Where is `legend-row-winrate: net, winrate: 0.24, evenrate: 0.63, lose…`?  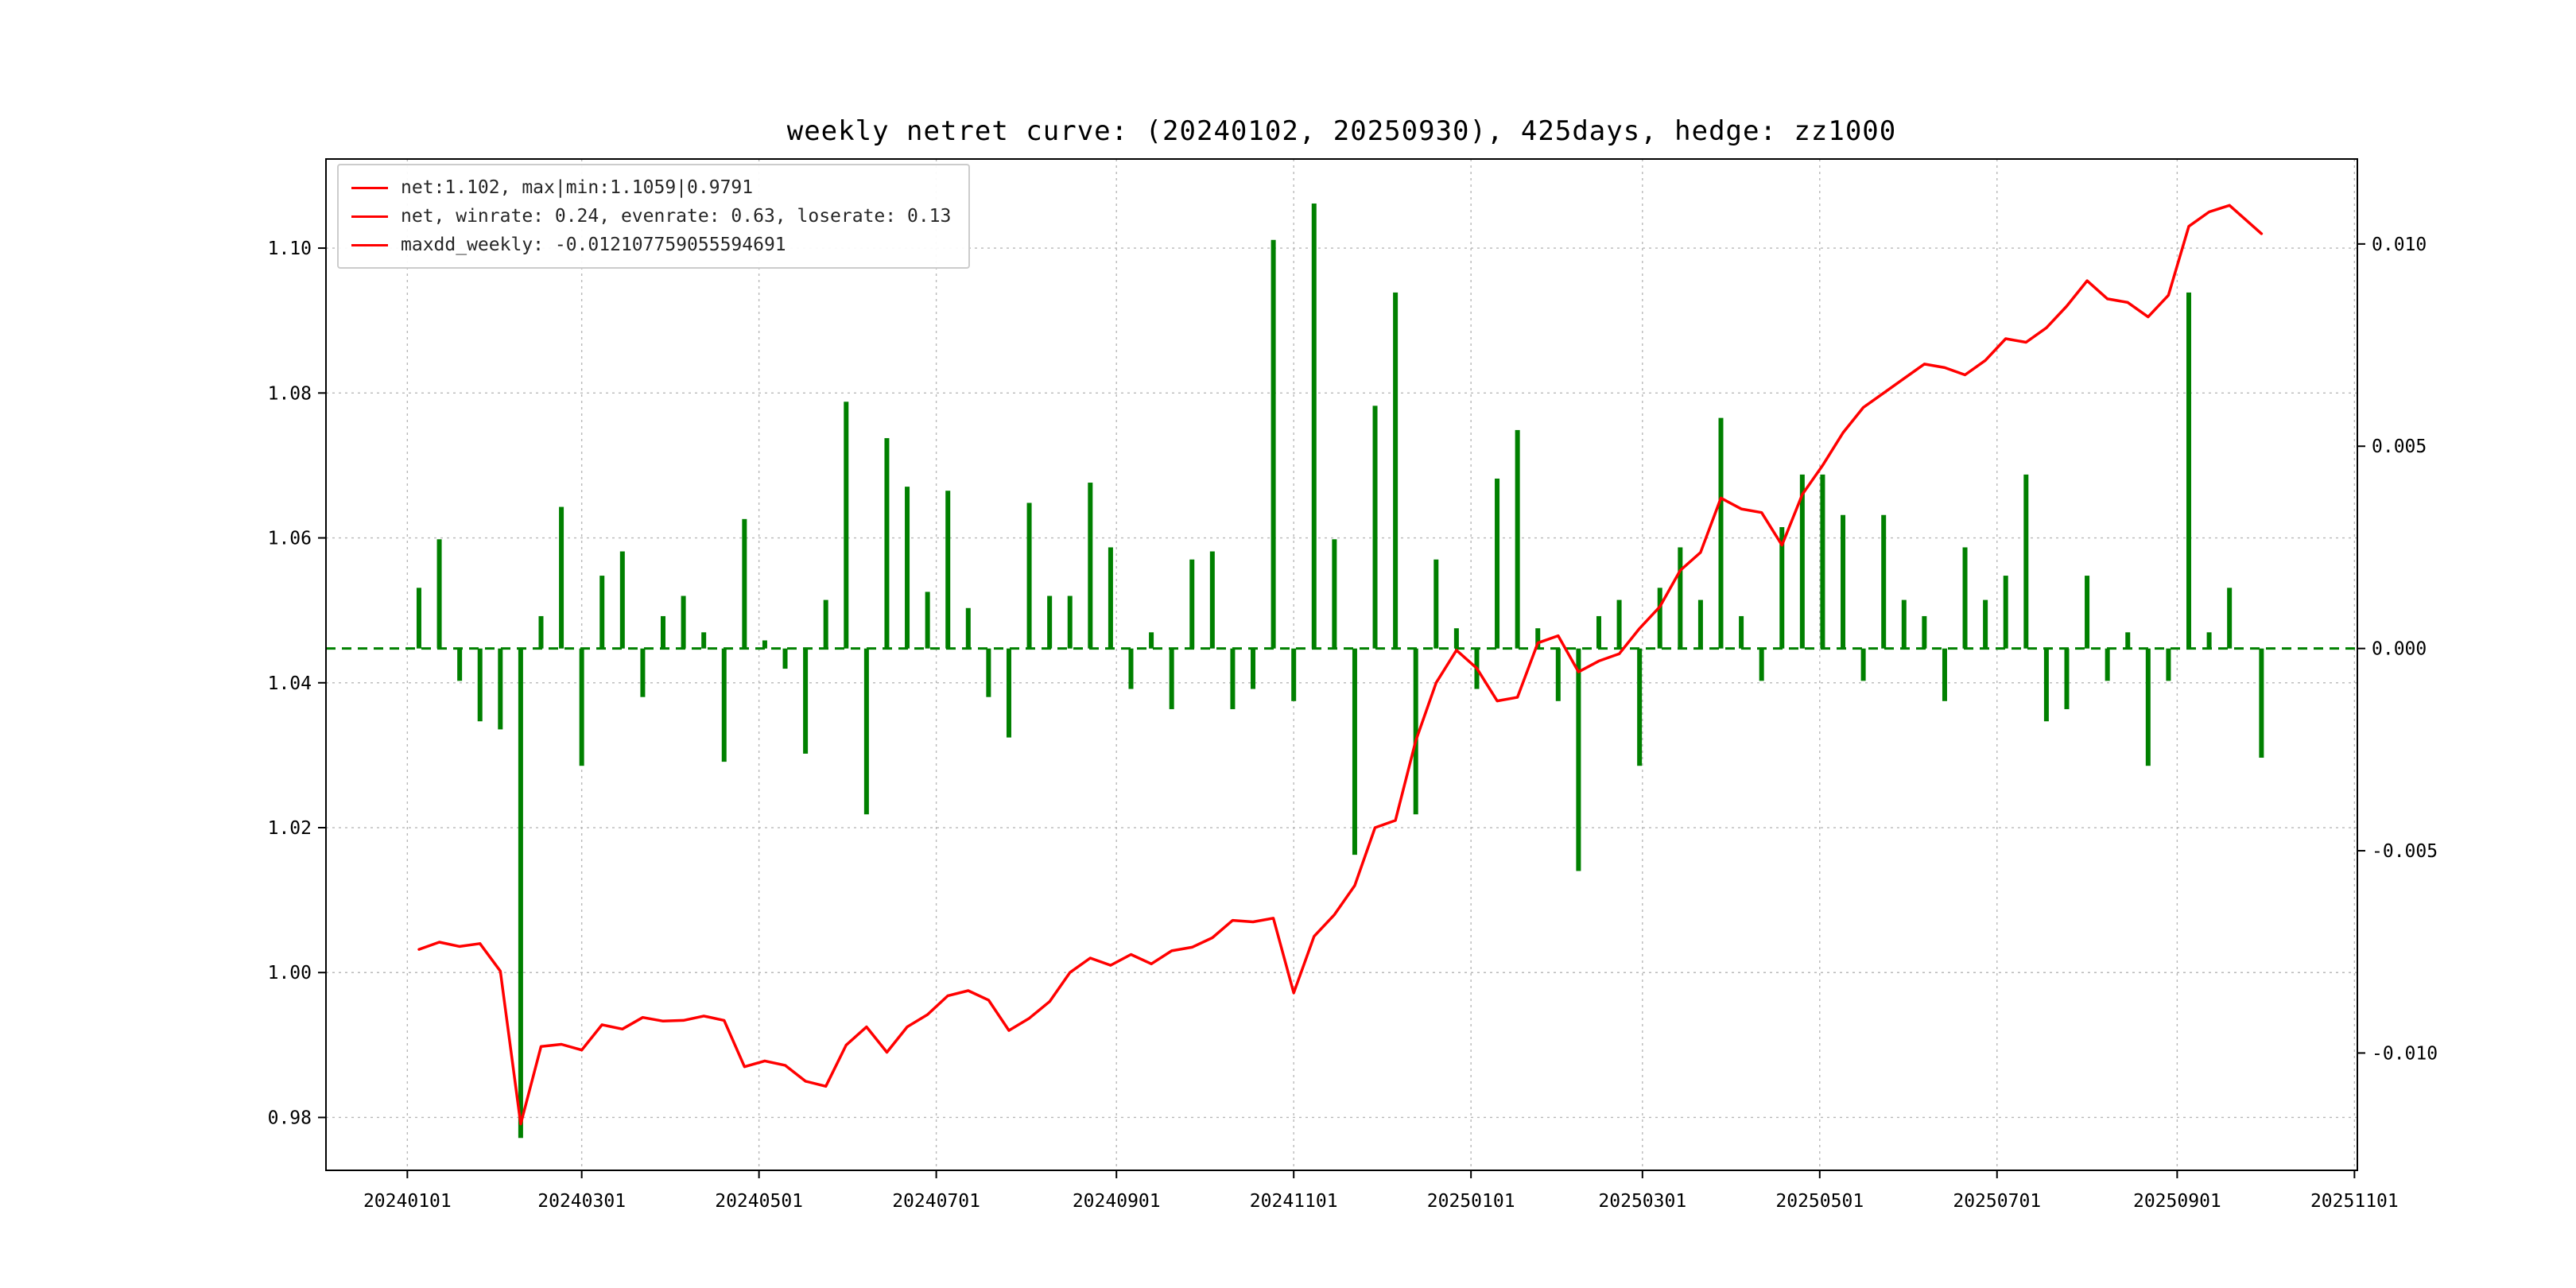
legend-row-winrate: net, winrate: 0.24, evenrate: 0.63, lose… is located at coordinates (651, 217).